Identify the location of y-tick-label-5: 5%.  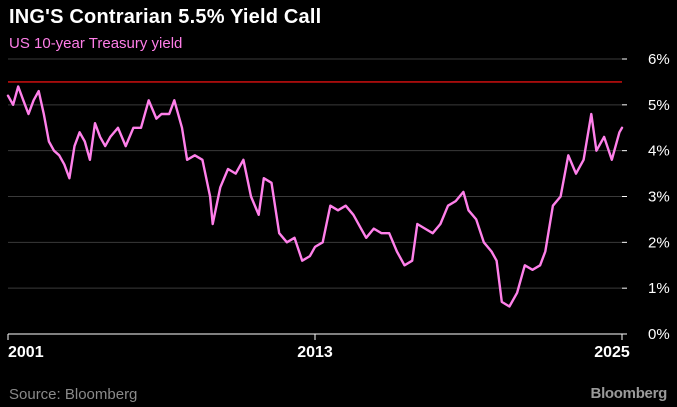
(659, 105).